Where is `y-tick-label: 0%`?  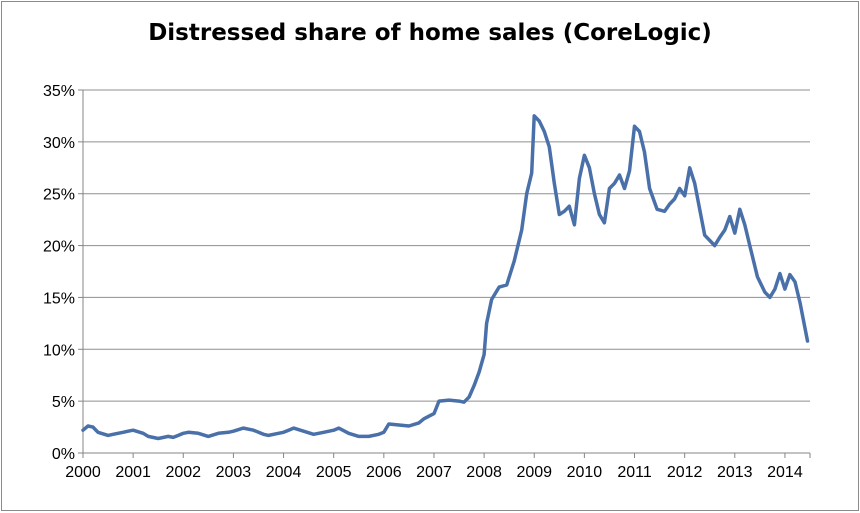
y-tick-label: 0% is located at coordinates (63, 454).